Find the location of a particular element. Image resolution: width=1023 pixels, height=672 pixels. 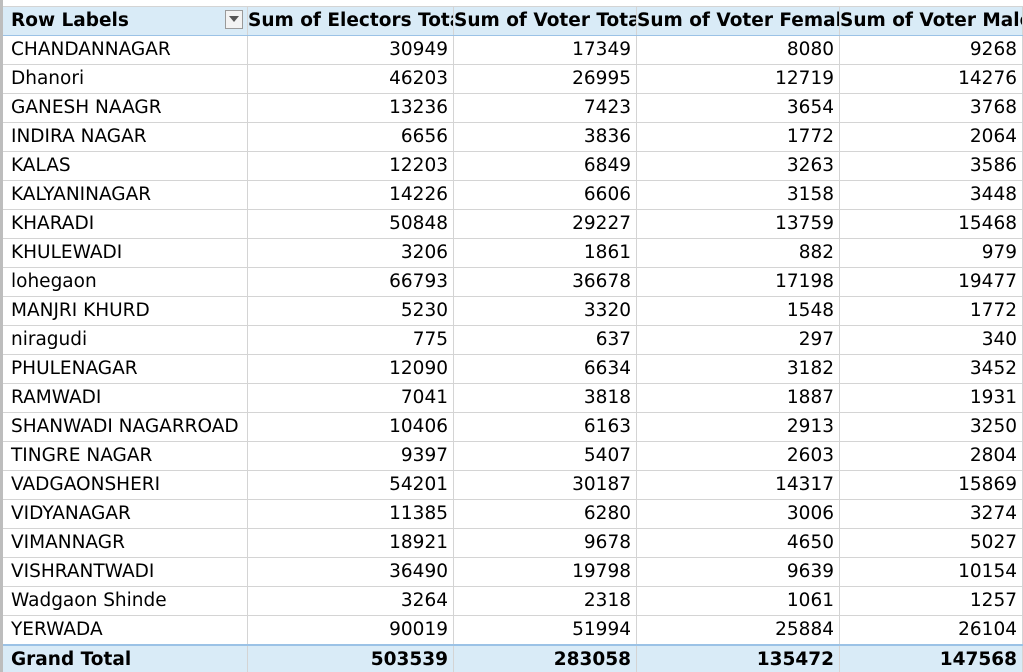

voter-female-cell: 14317 is located at coordinates (738, 485).